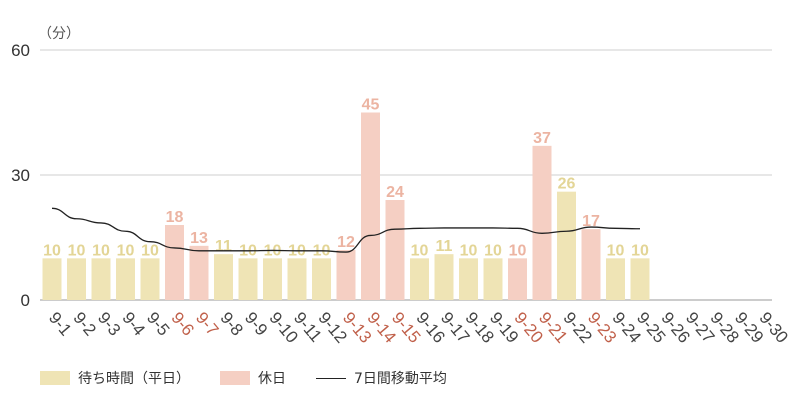  I want to click on bar-value-label: 45, so click(371, 105).